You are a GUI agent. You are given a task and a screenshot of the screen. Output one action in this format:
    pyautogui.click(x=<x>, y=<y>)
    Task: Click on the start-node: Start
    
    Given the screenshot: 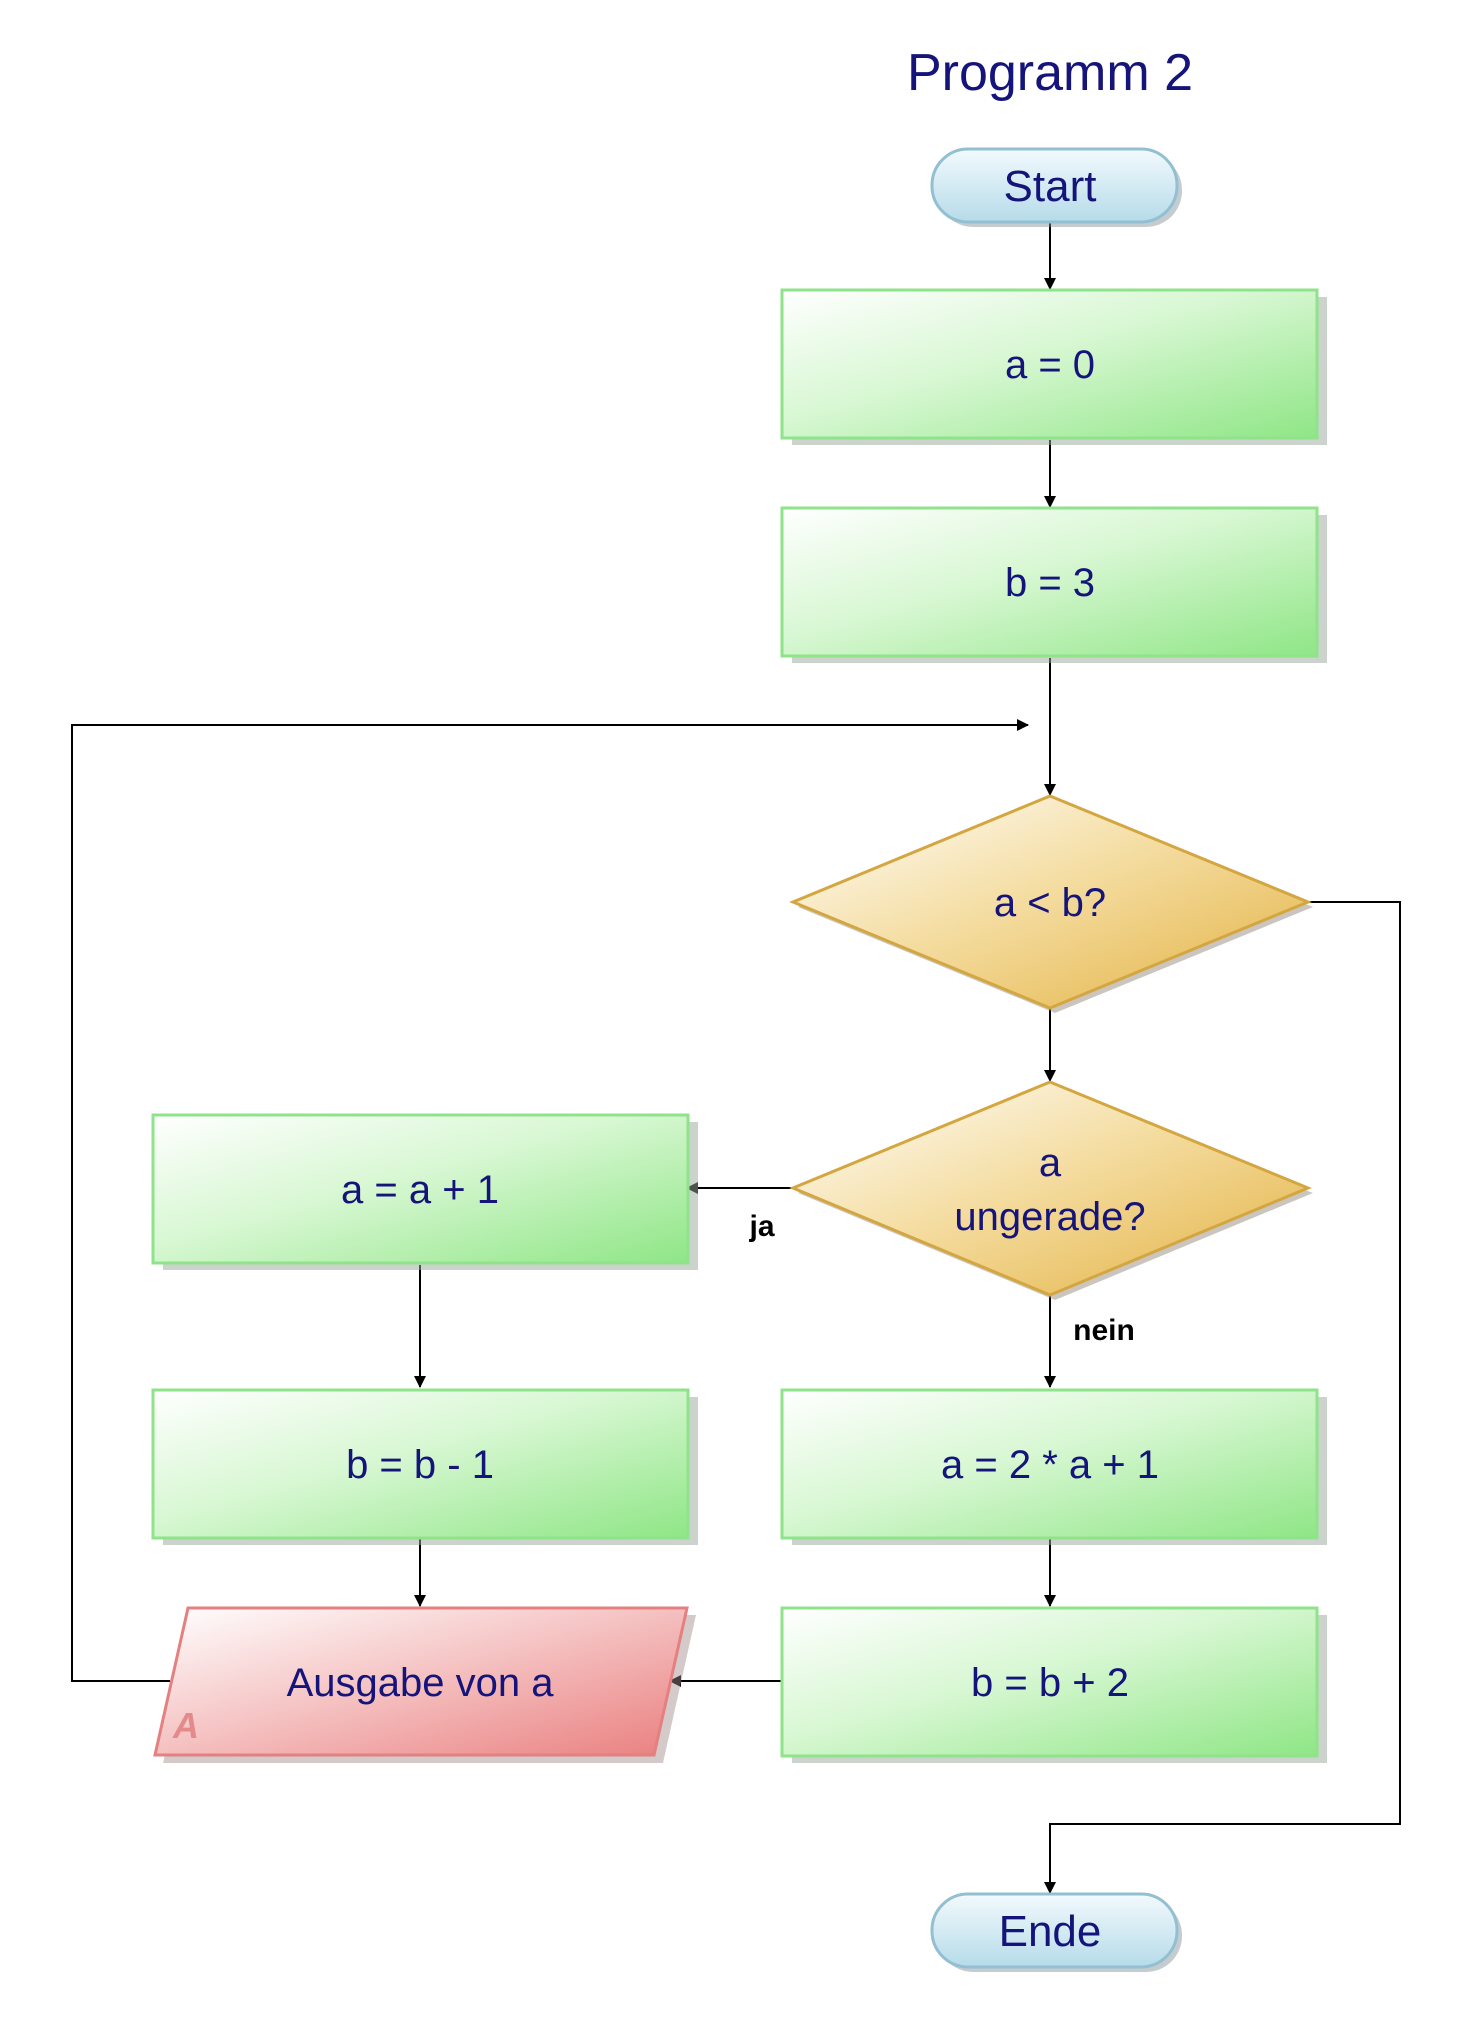 What is the action you would take?
    pyautogui.click(x=1056, y=187)
    